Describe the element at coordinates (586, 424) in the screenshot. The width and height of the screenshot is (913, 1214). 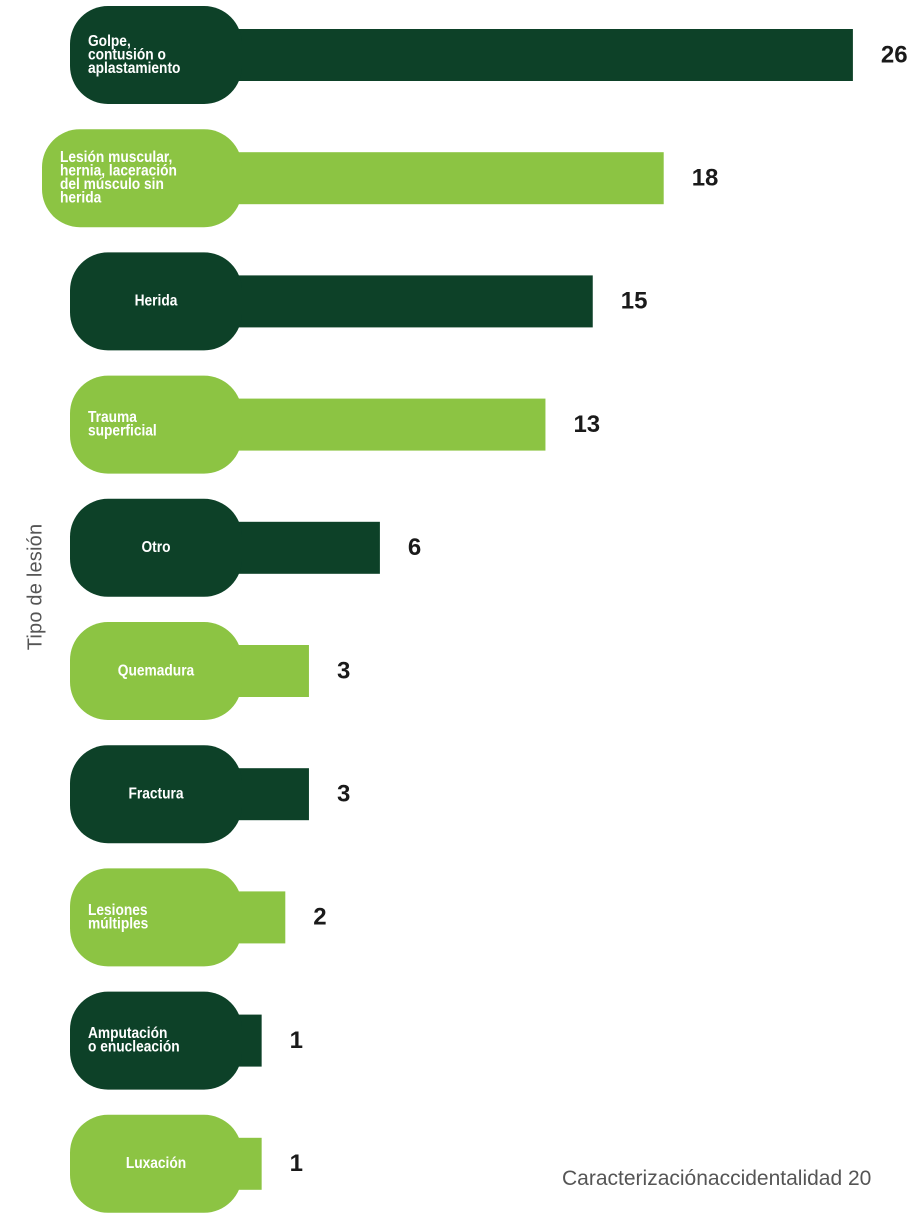
I see `value-label: 13` at that location.